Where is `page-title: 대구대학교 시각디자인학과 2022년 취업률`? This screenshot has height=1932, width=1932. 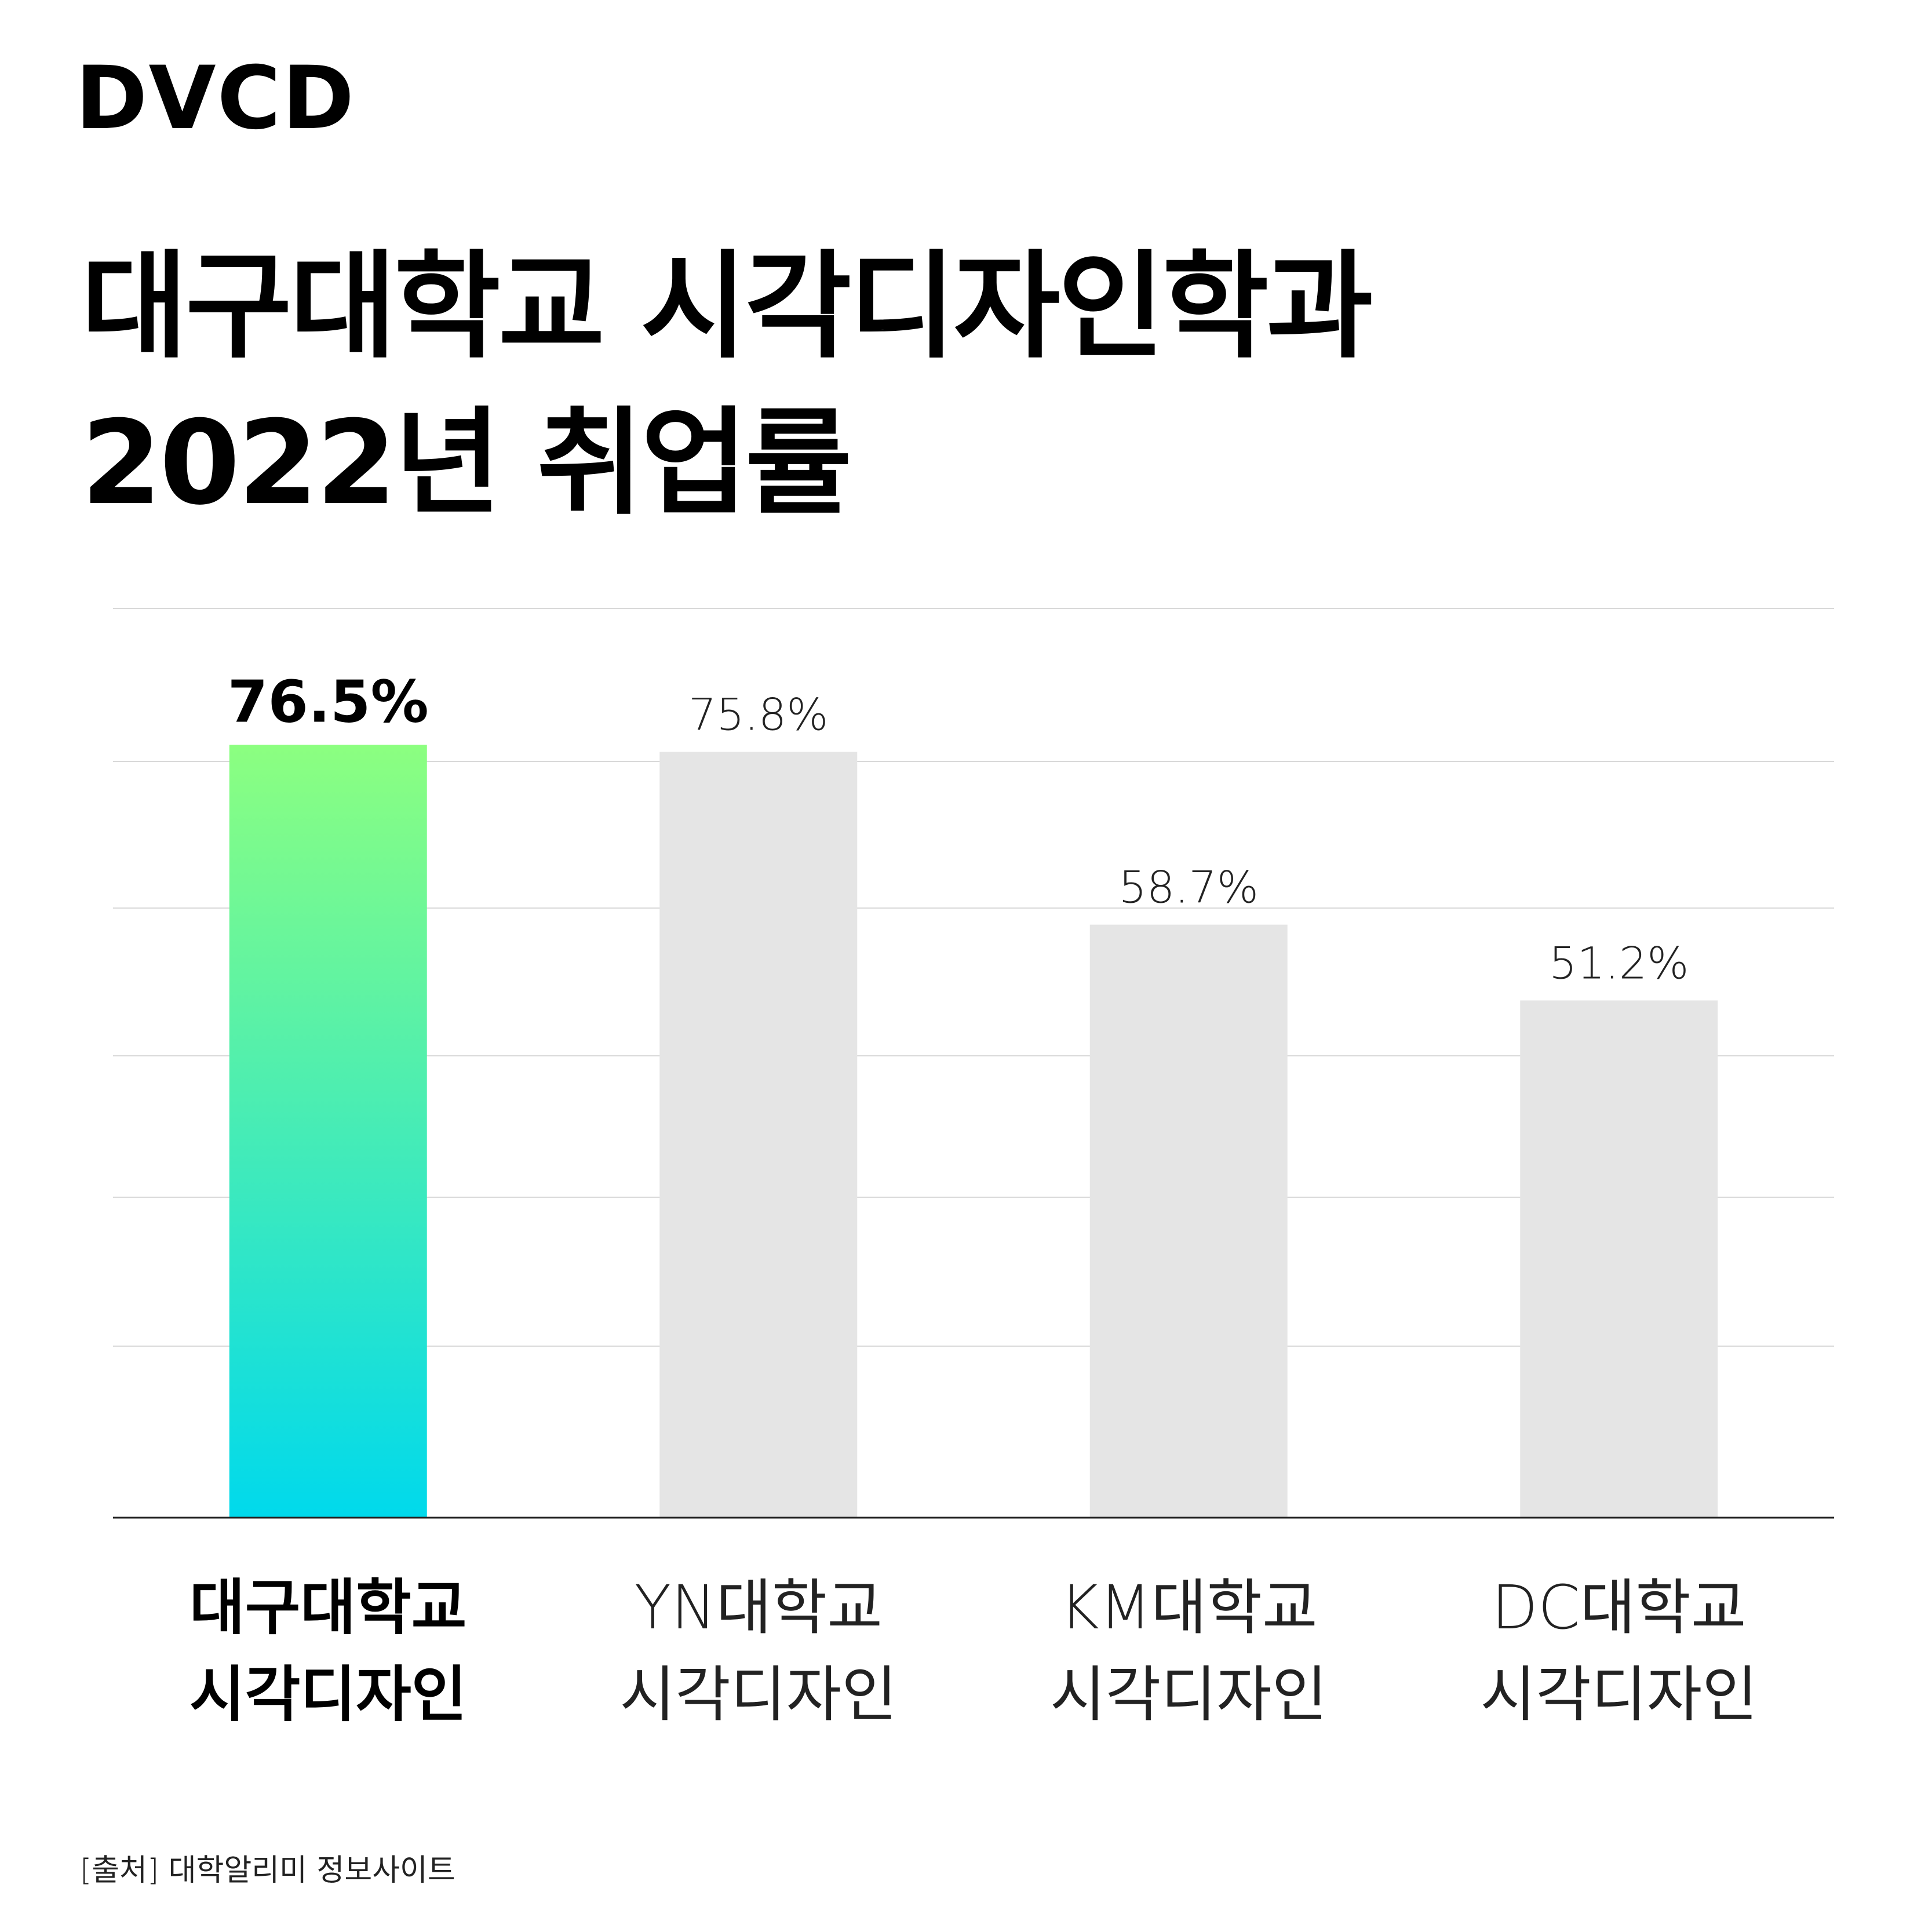
page-title: 대구대학교 시각디자인학과 2022년 취업률 is located at coordinates (727, 386).